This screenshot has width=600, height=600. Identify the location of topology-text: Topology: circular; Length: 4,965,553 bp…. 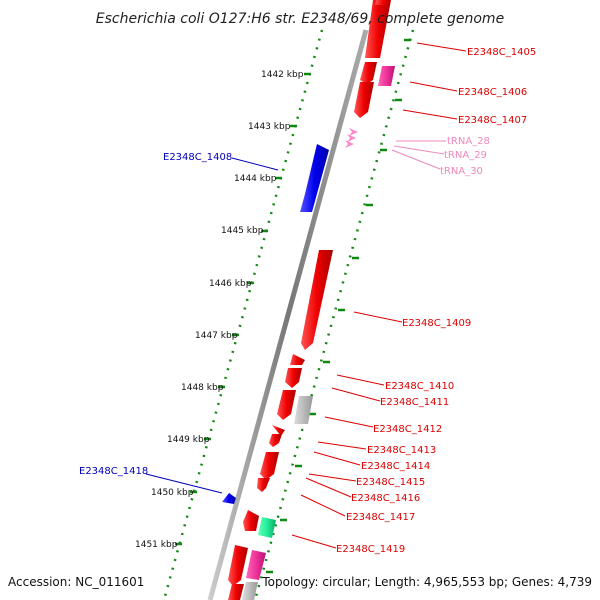
(426, 582).